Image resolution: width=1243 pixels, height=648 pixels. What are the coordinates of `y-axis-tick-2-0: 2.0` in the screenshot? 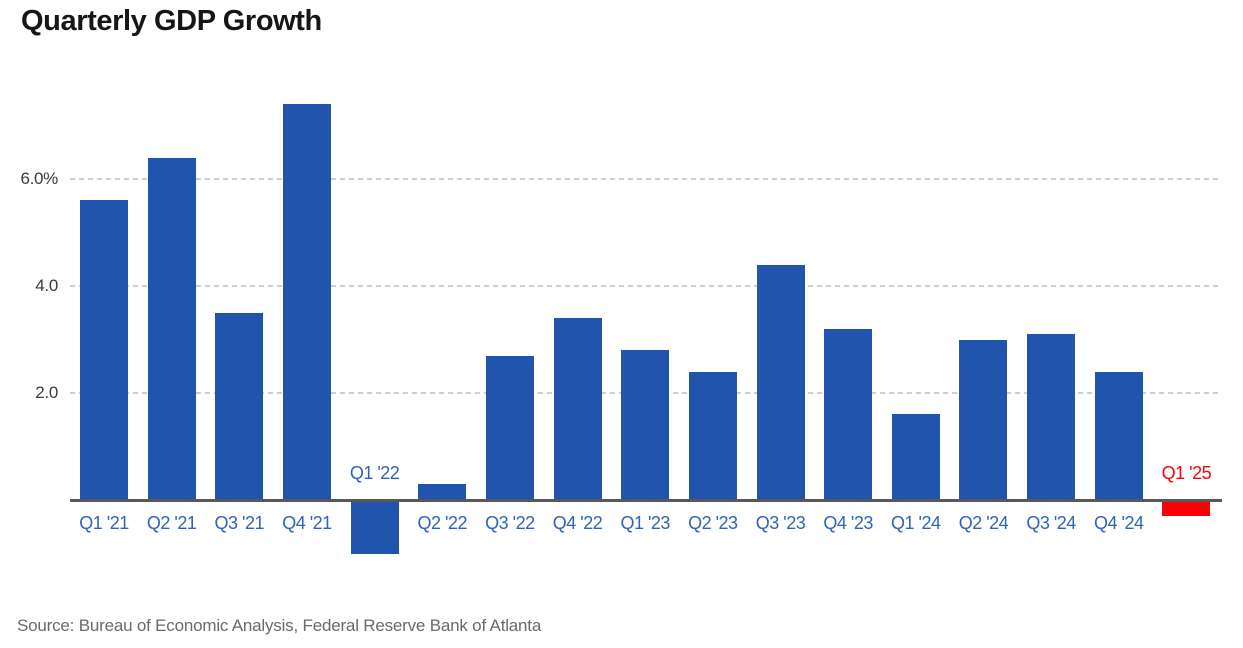 It's located at (46, 392).